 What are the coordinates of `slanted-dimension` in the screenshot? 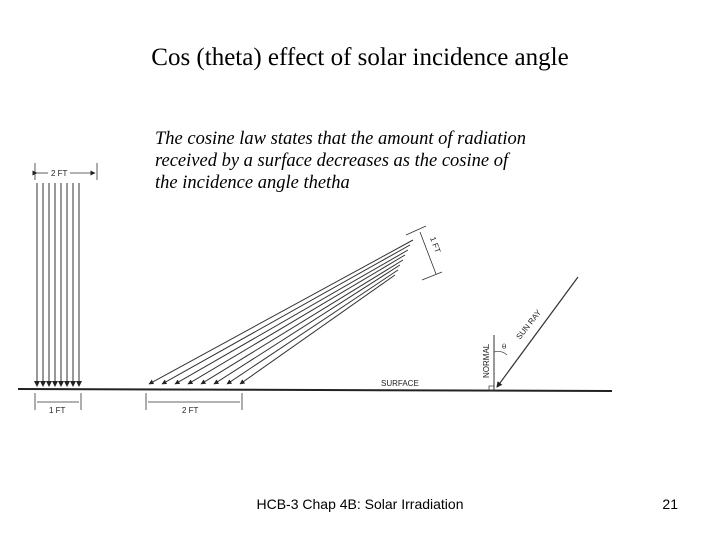 It's located at (424, 253).